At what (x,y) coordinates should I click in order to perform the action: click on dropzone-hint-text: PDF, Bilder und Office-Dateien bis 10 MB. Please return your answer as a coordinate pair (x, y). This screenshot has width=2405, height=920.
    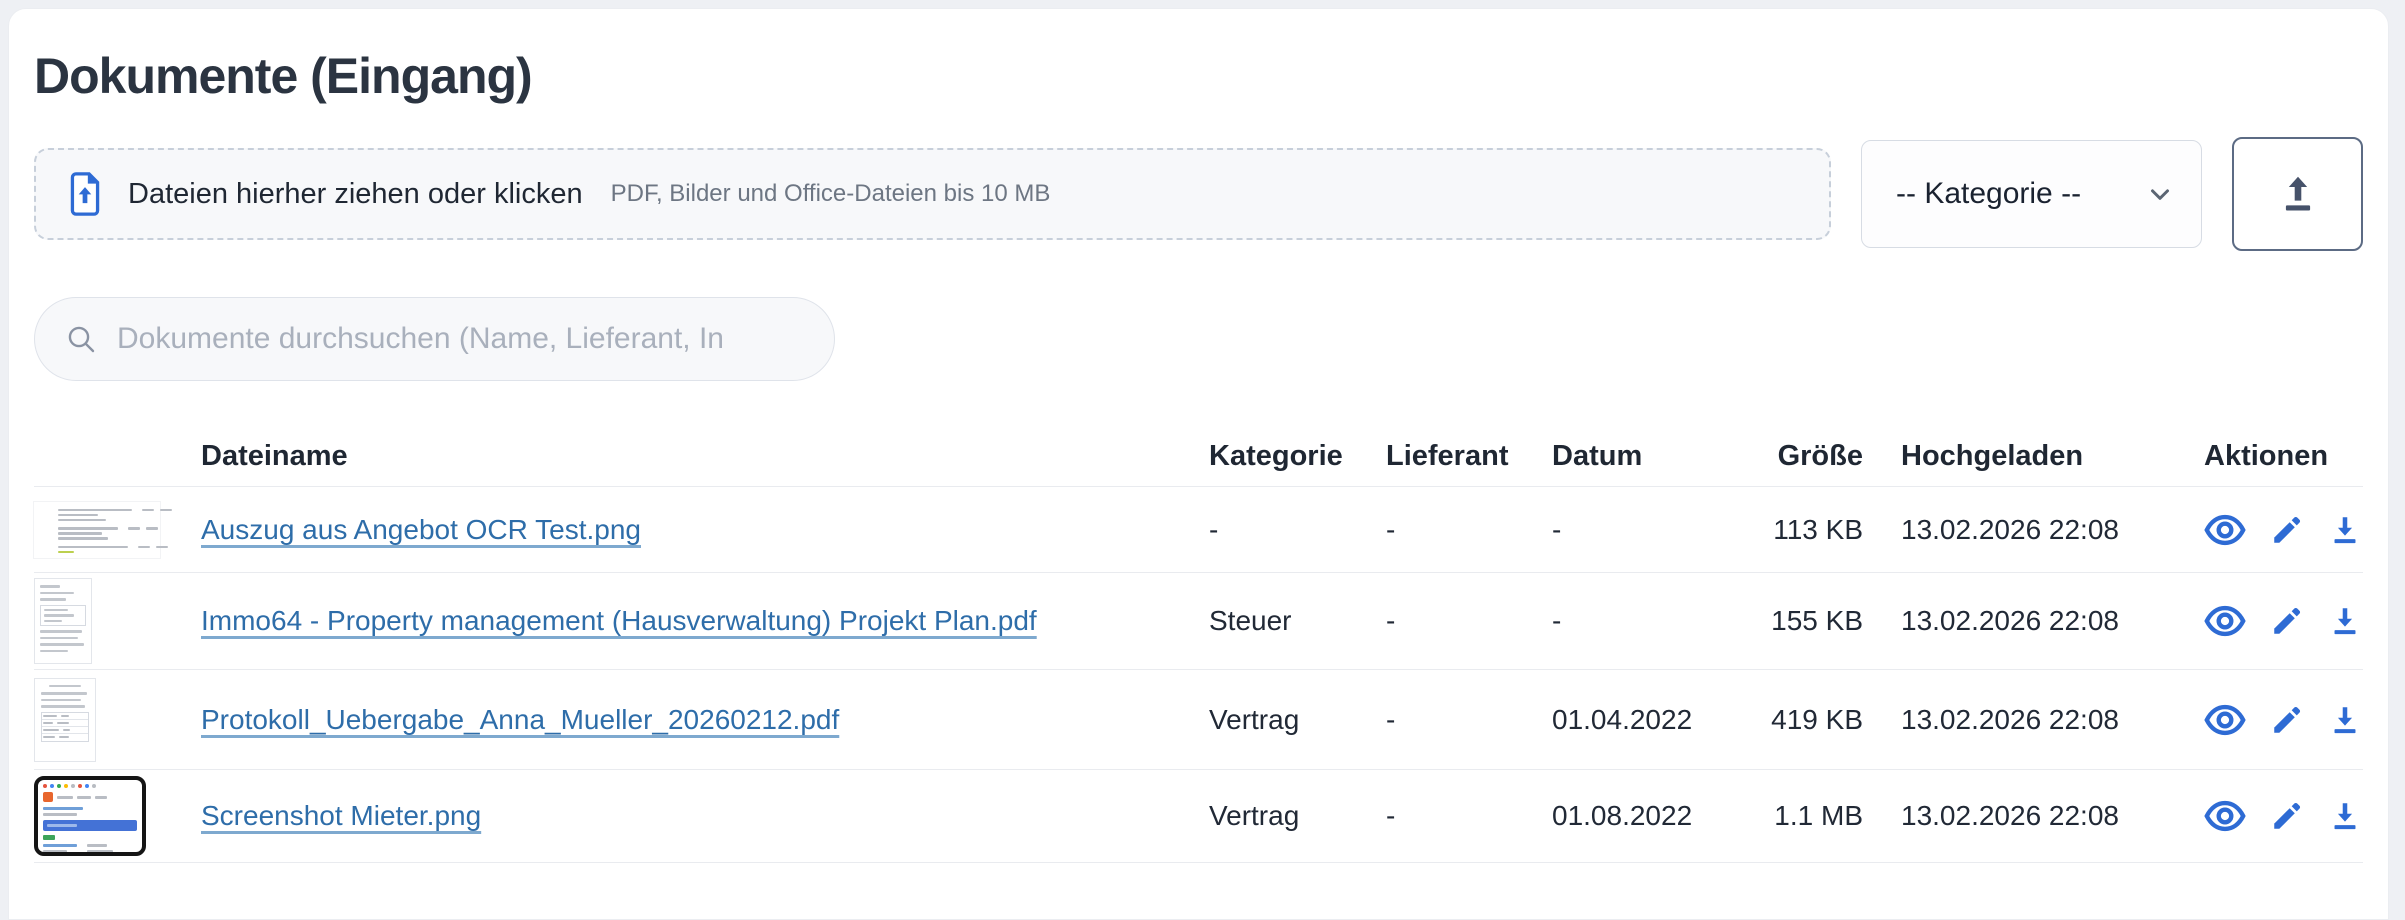
    Looking at the image, I should click on (830, 193).